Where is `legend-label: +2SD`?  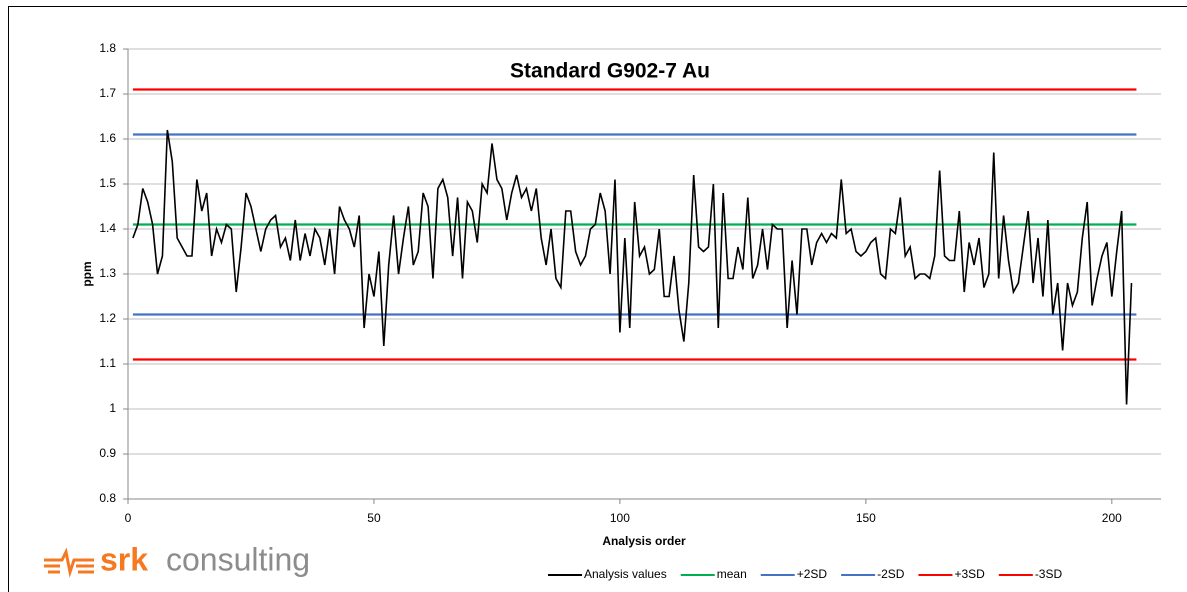 legend-label: +2SD is located at coordinates (812, 574).